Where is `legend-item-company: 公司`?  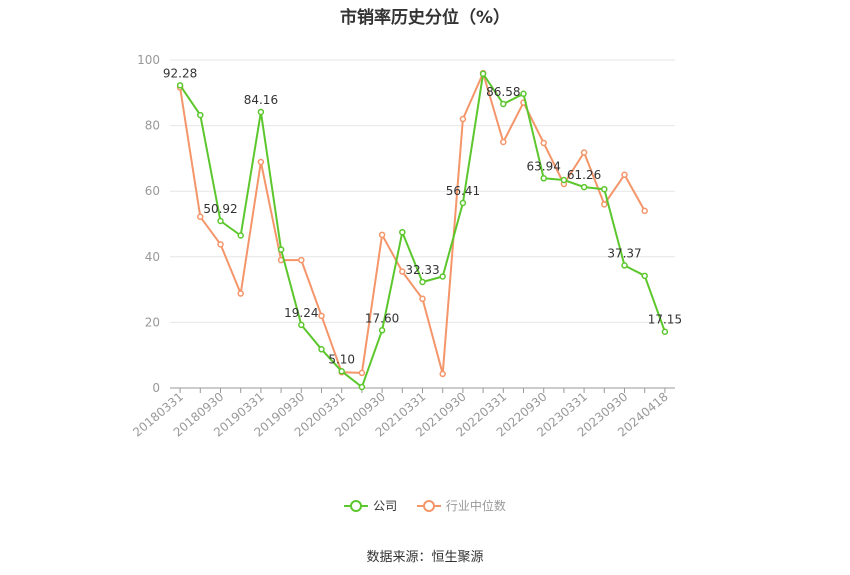
legend-item-company: 公司 is located at coordinates (370, 505).